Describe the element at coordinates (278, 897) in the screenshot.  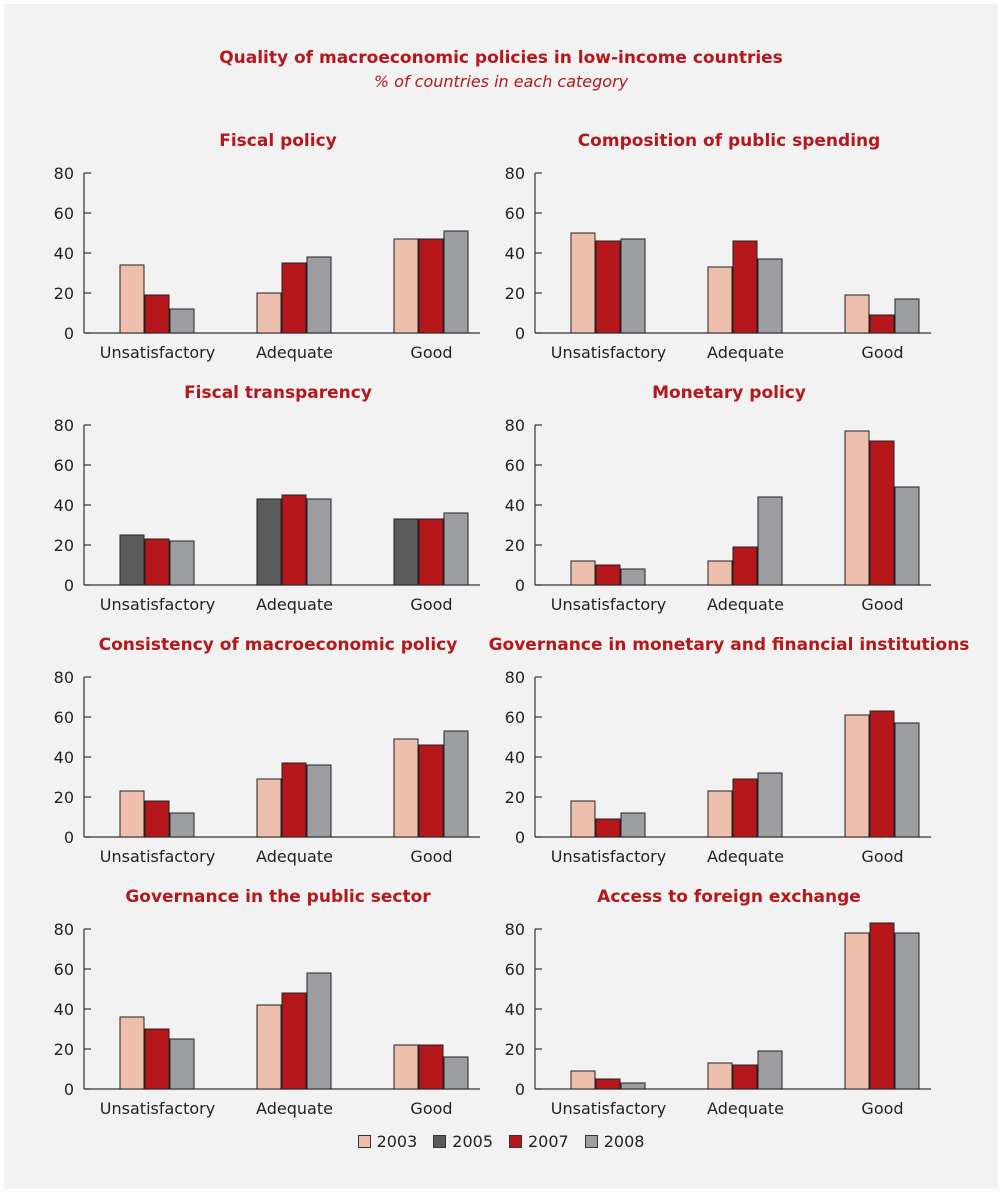
I see `chart-title: Governance in the public sector` at that location.